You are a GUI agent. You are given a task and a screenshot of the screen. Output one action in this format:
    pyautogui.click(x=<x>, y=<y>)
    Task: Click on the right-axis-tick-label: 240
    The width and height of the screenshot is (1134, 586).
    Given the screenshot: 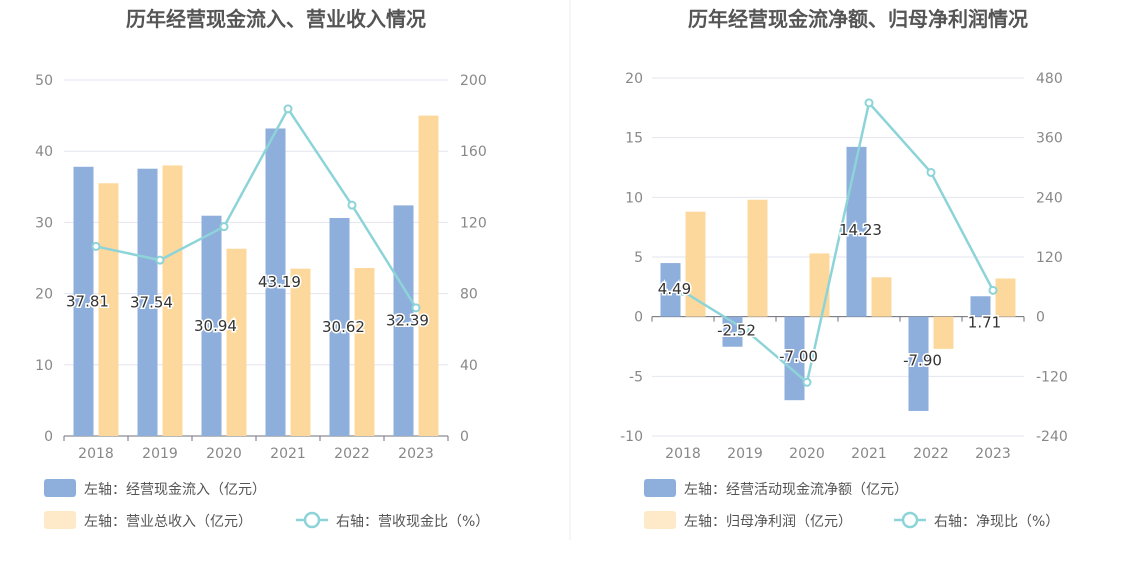 What is the action you would take?
    pyautogui.click(x=1049, y=198)
    